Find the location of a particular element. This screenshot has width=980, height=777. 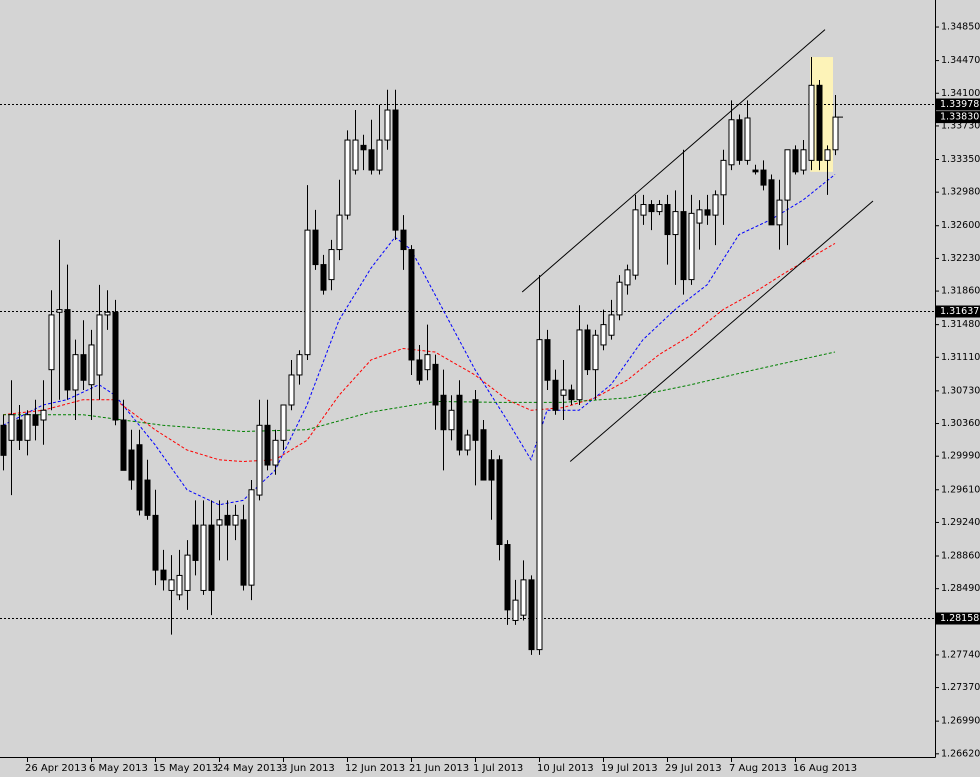

y-tick-label: 1.26990 is located at coordinates (960, 721).